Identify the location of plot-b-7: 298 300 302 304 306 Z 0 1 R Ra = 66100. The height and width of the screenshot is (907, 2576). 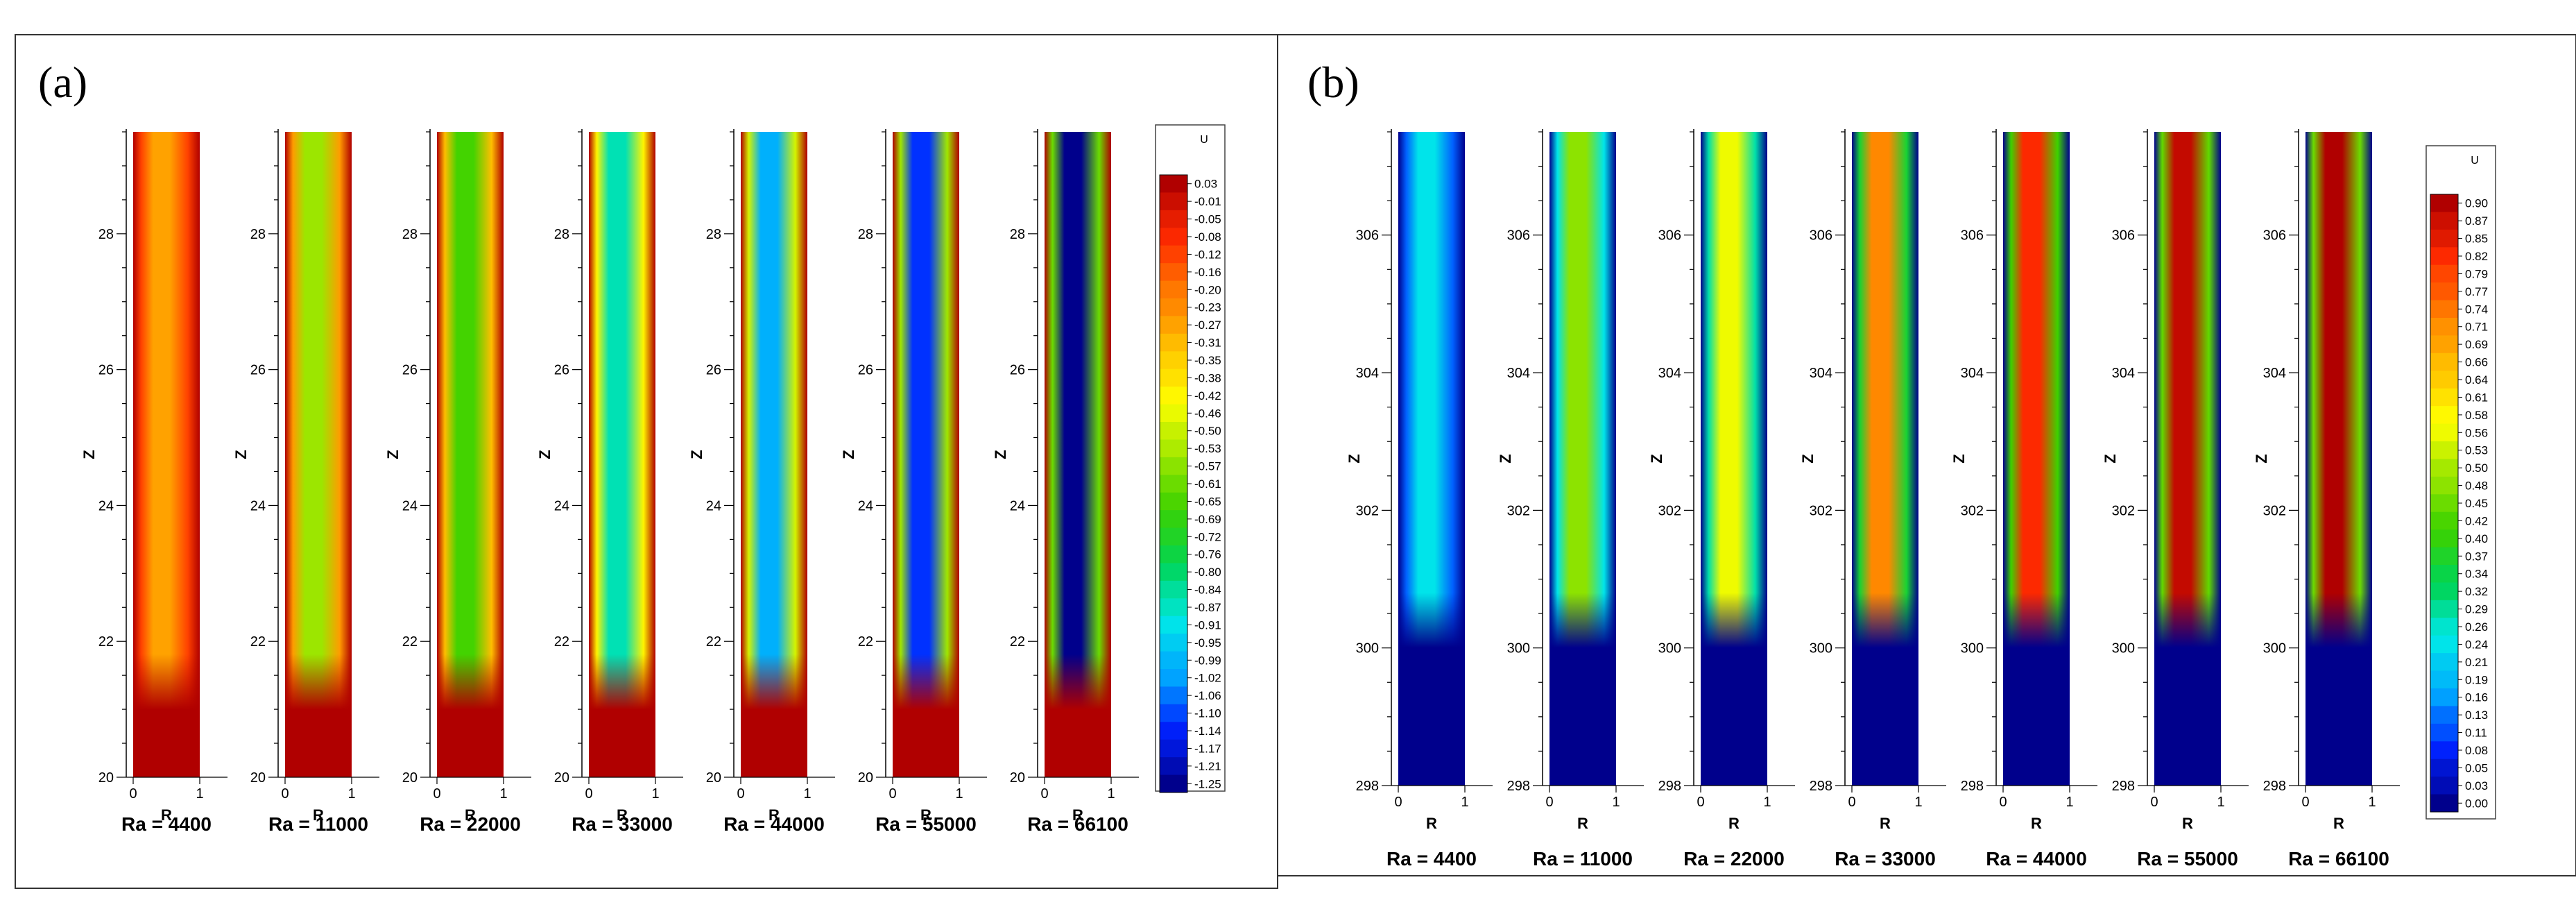
(2326, 499).